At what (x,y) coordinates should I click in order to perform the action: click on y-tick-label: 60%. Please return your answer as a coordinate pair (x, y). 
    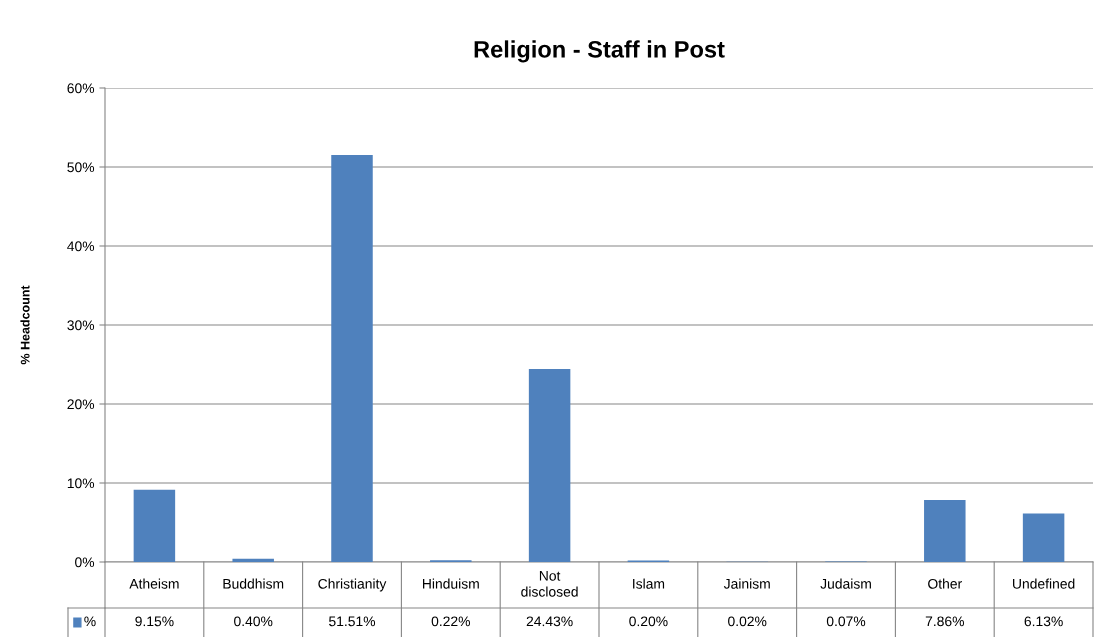
    Looking at the image, I should click on (81, 88).